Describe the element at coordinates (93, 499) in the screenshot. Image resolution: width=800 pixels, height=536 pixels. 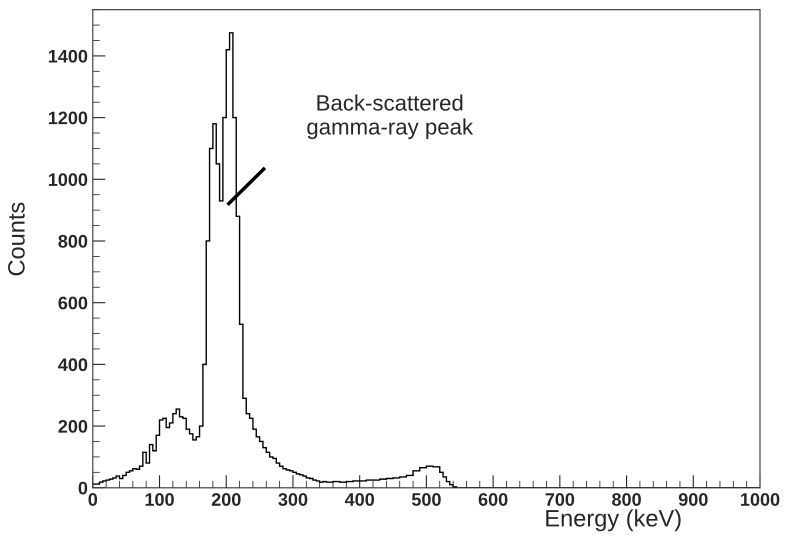
I see `x-tick-label: 0` at that location.